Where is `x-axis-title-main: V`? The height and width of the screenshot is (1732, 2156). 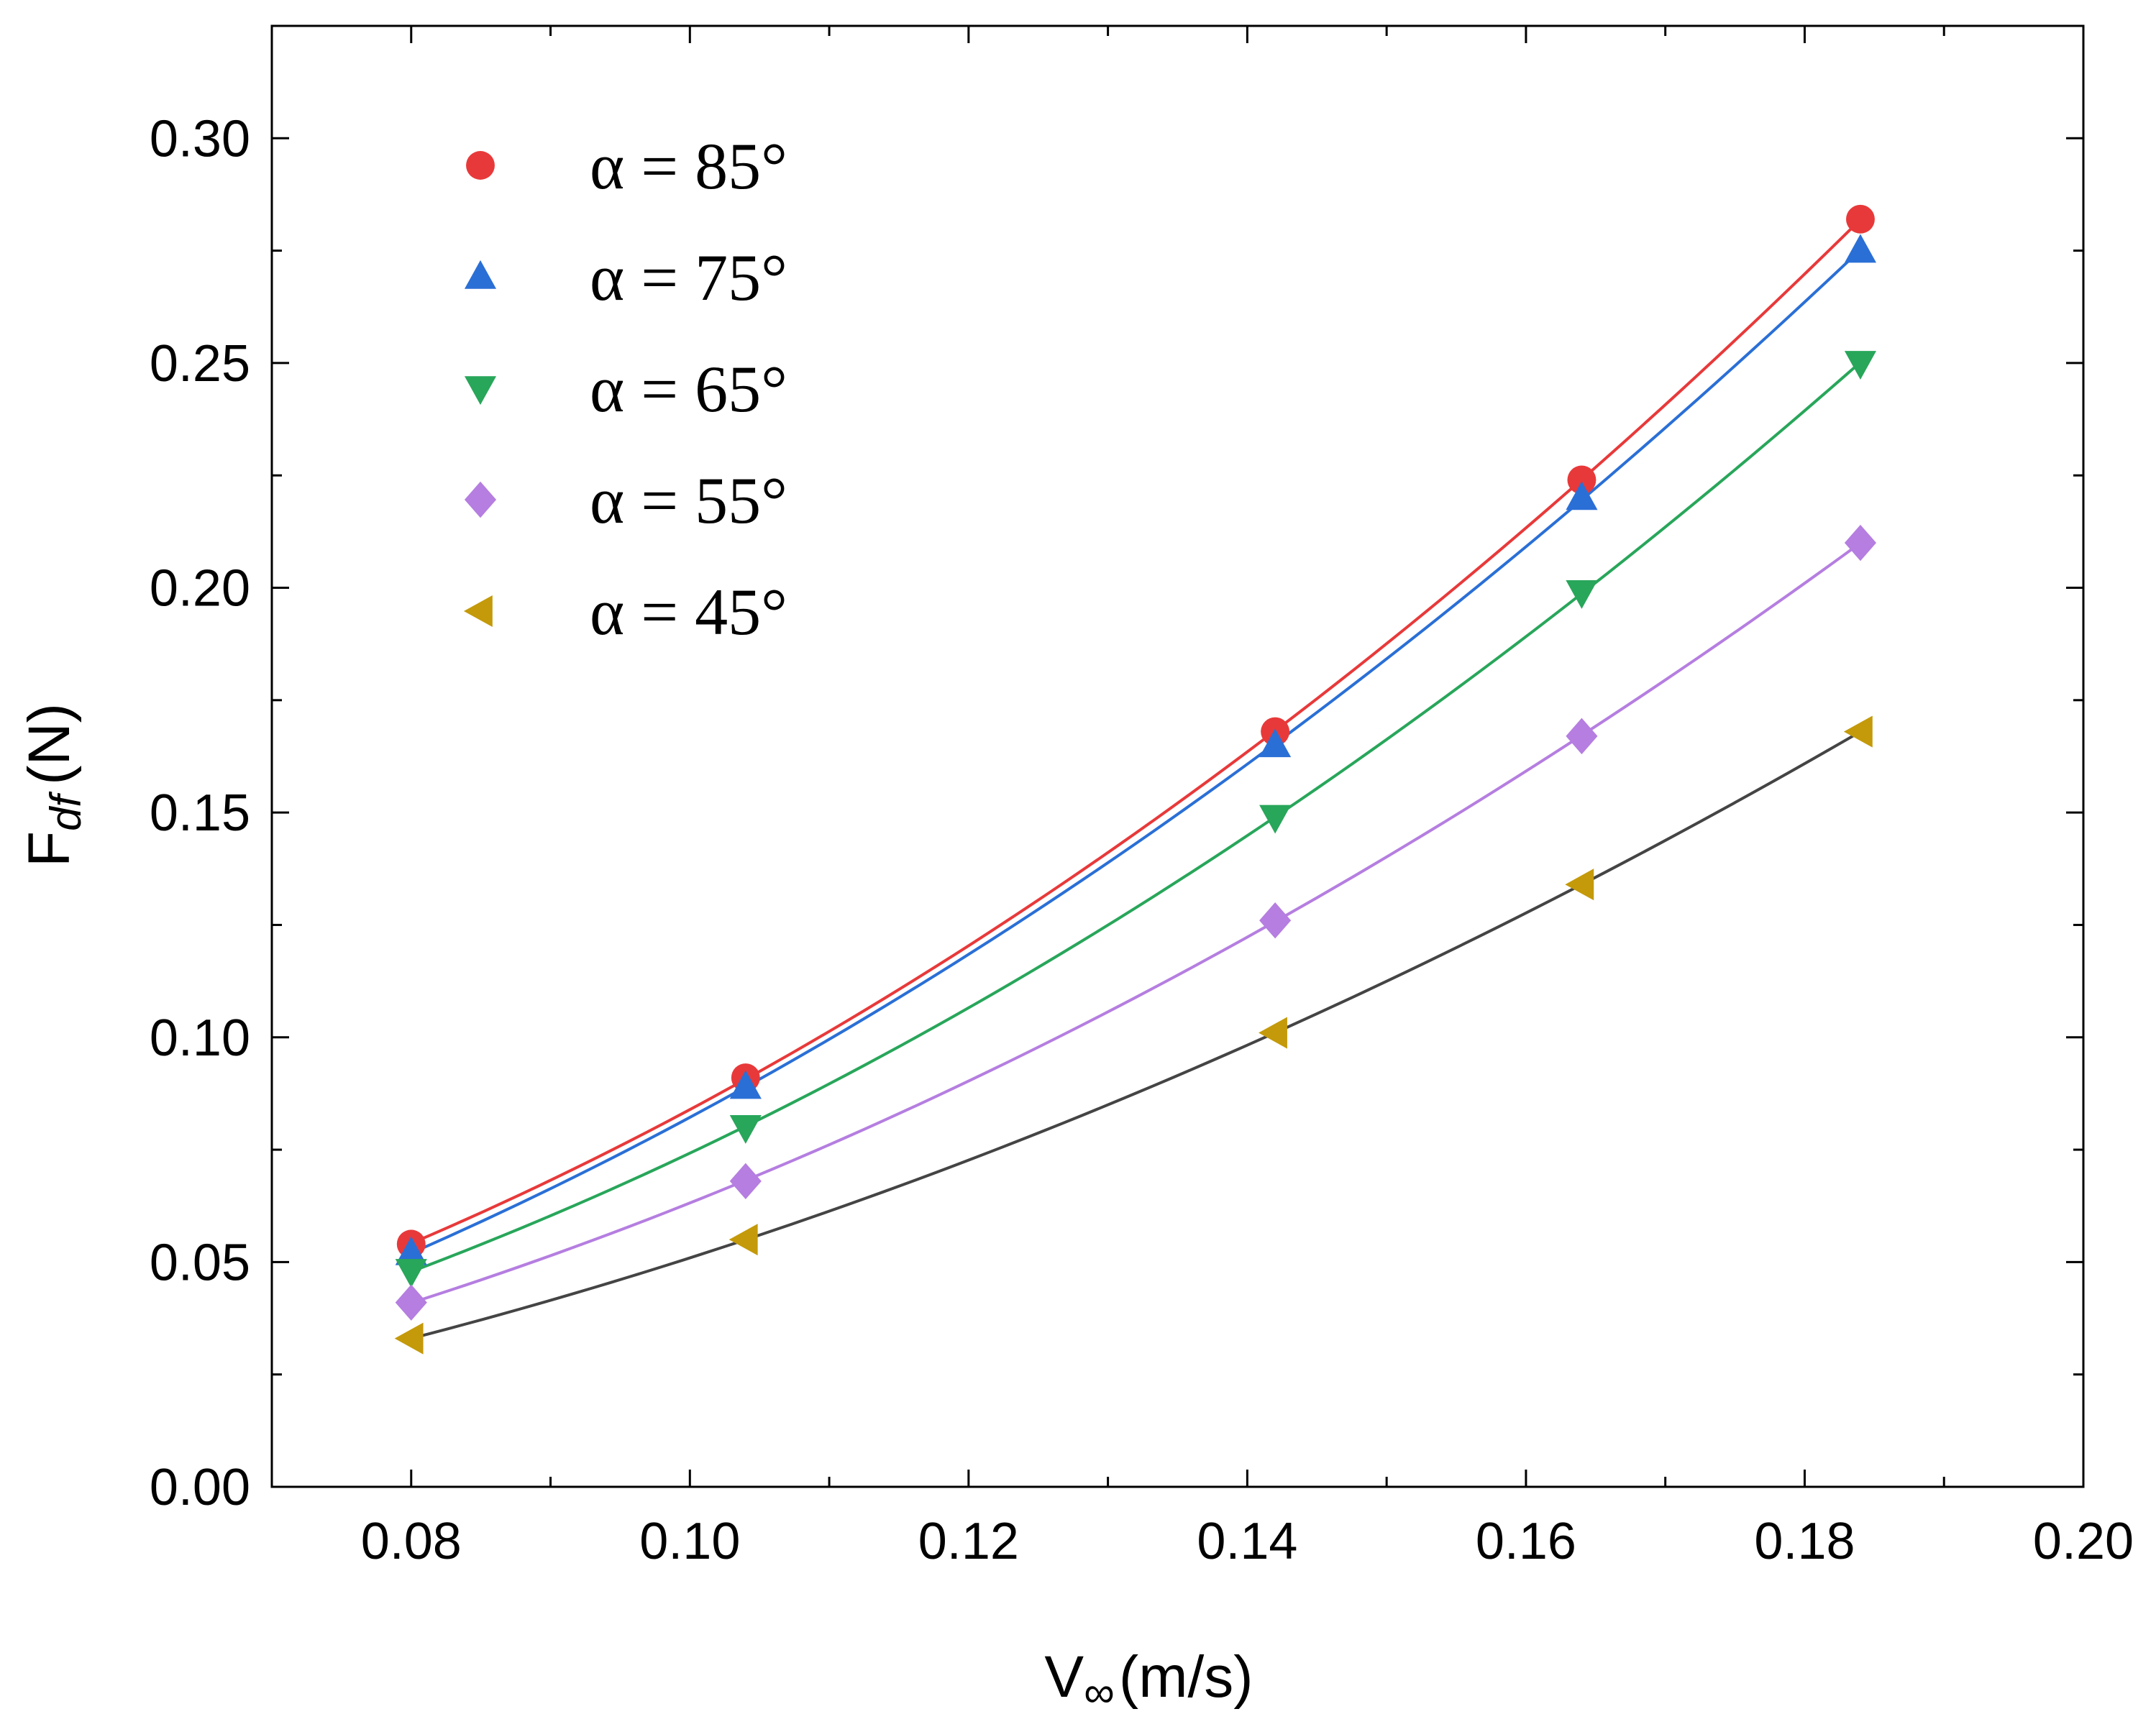
x-axis-title-main: V is located at coordinates (1064, 1677).